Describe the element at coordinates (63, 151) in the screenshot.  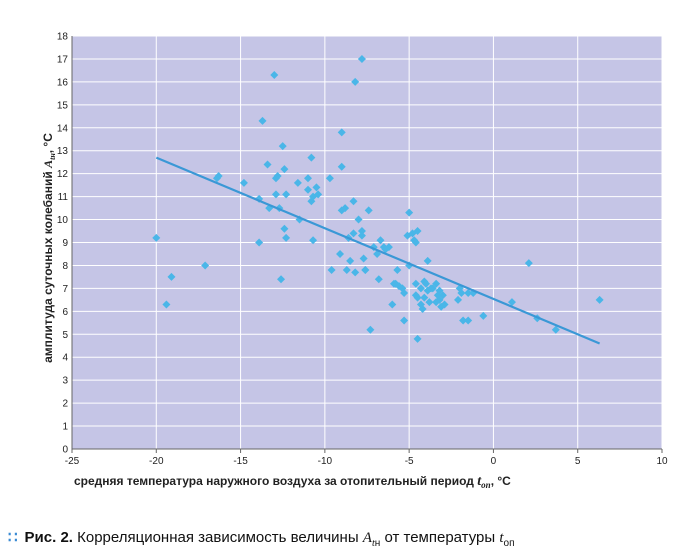
I see `y-tick-label: 13` at that location.